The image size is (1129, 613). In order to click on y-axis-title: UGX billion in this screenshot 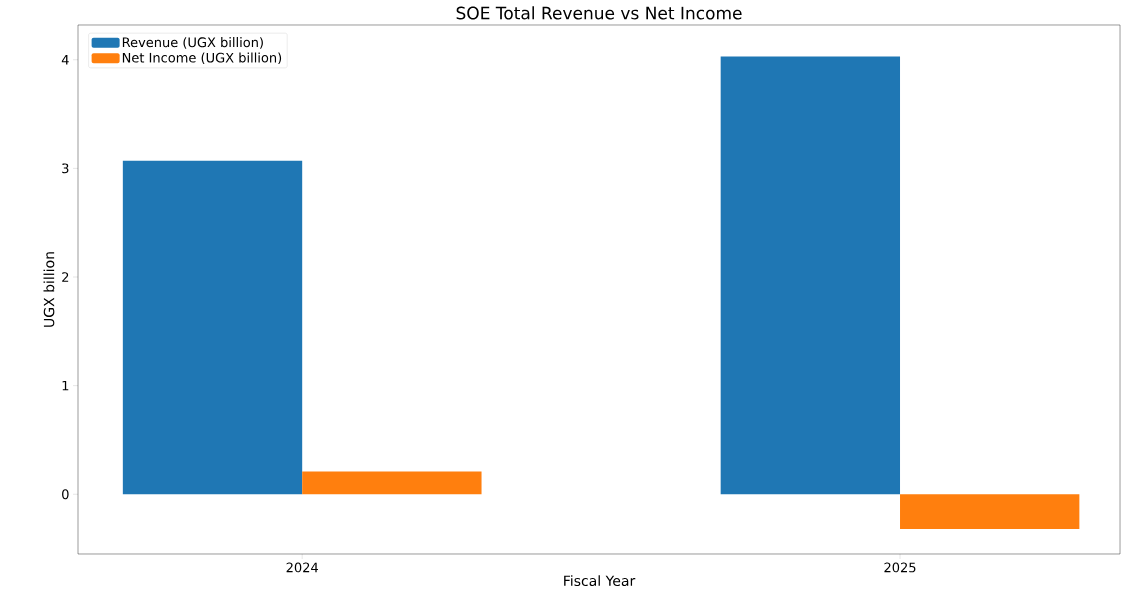, I will do `click(49, 289)`.